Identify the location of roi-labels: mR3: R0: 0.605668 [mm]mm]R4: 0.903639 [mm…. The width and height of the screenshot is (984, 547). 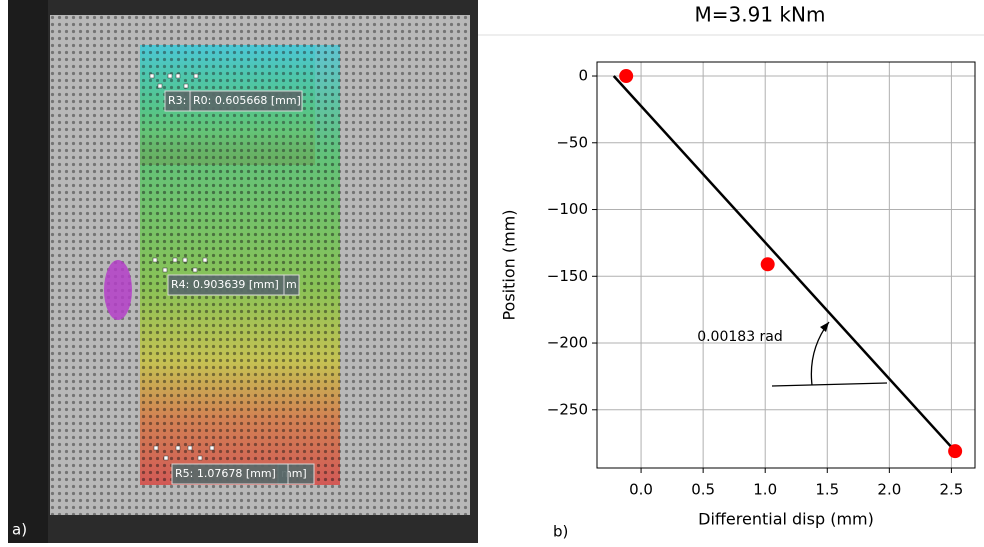
(232, 279).